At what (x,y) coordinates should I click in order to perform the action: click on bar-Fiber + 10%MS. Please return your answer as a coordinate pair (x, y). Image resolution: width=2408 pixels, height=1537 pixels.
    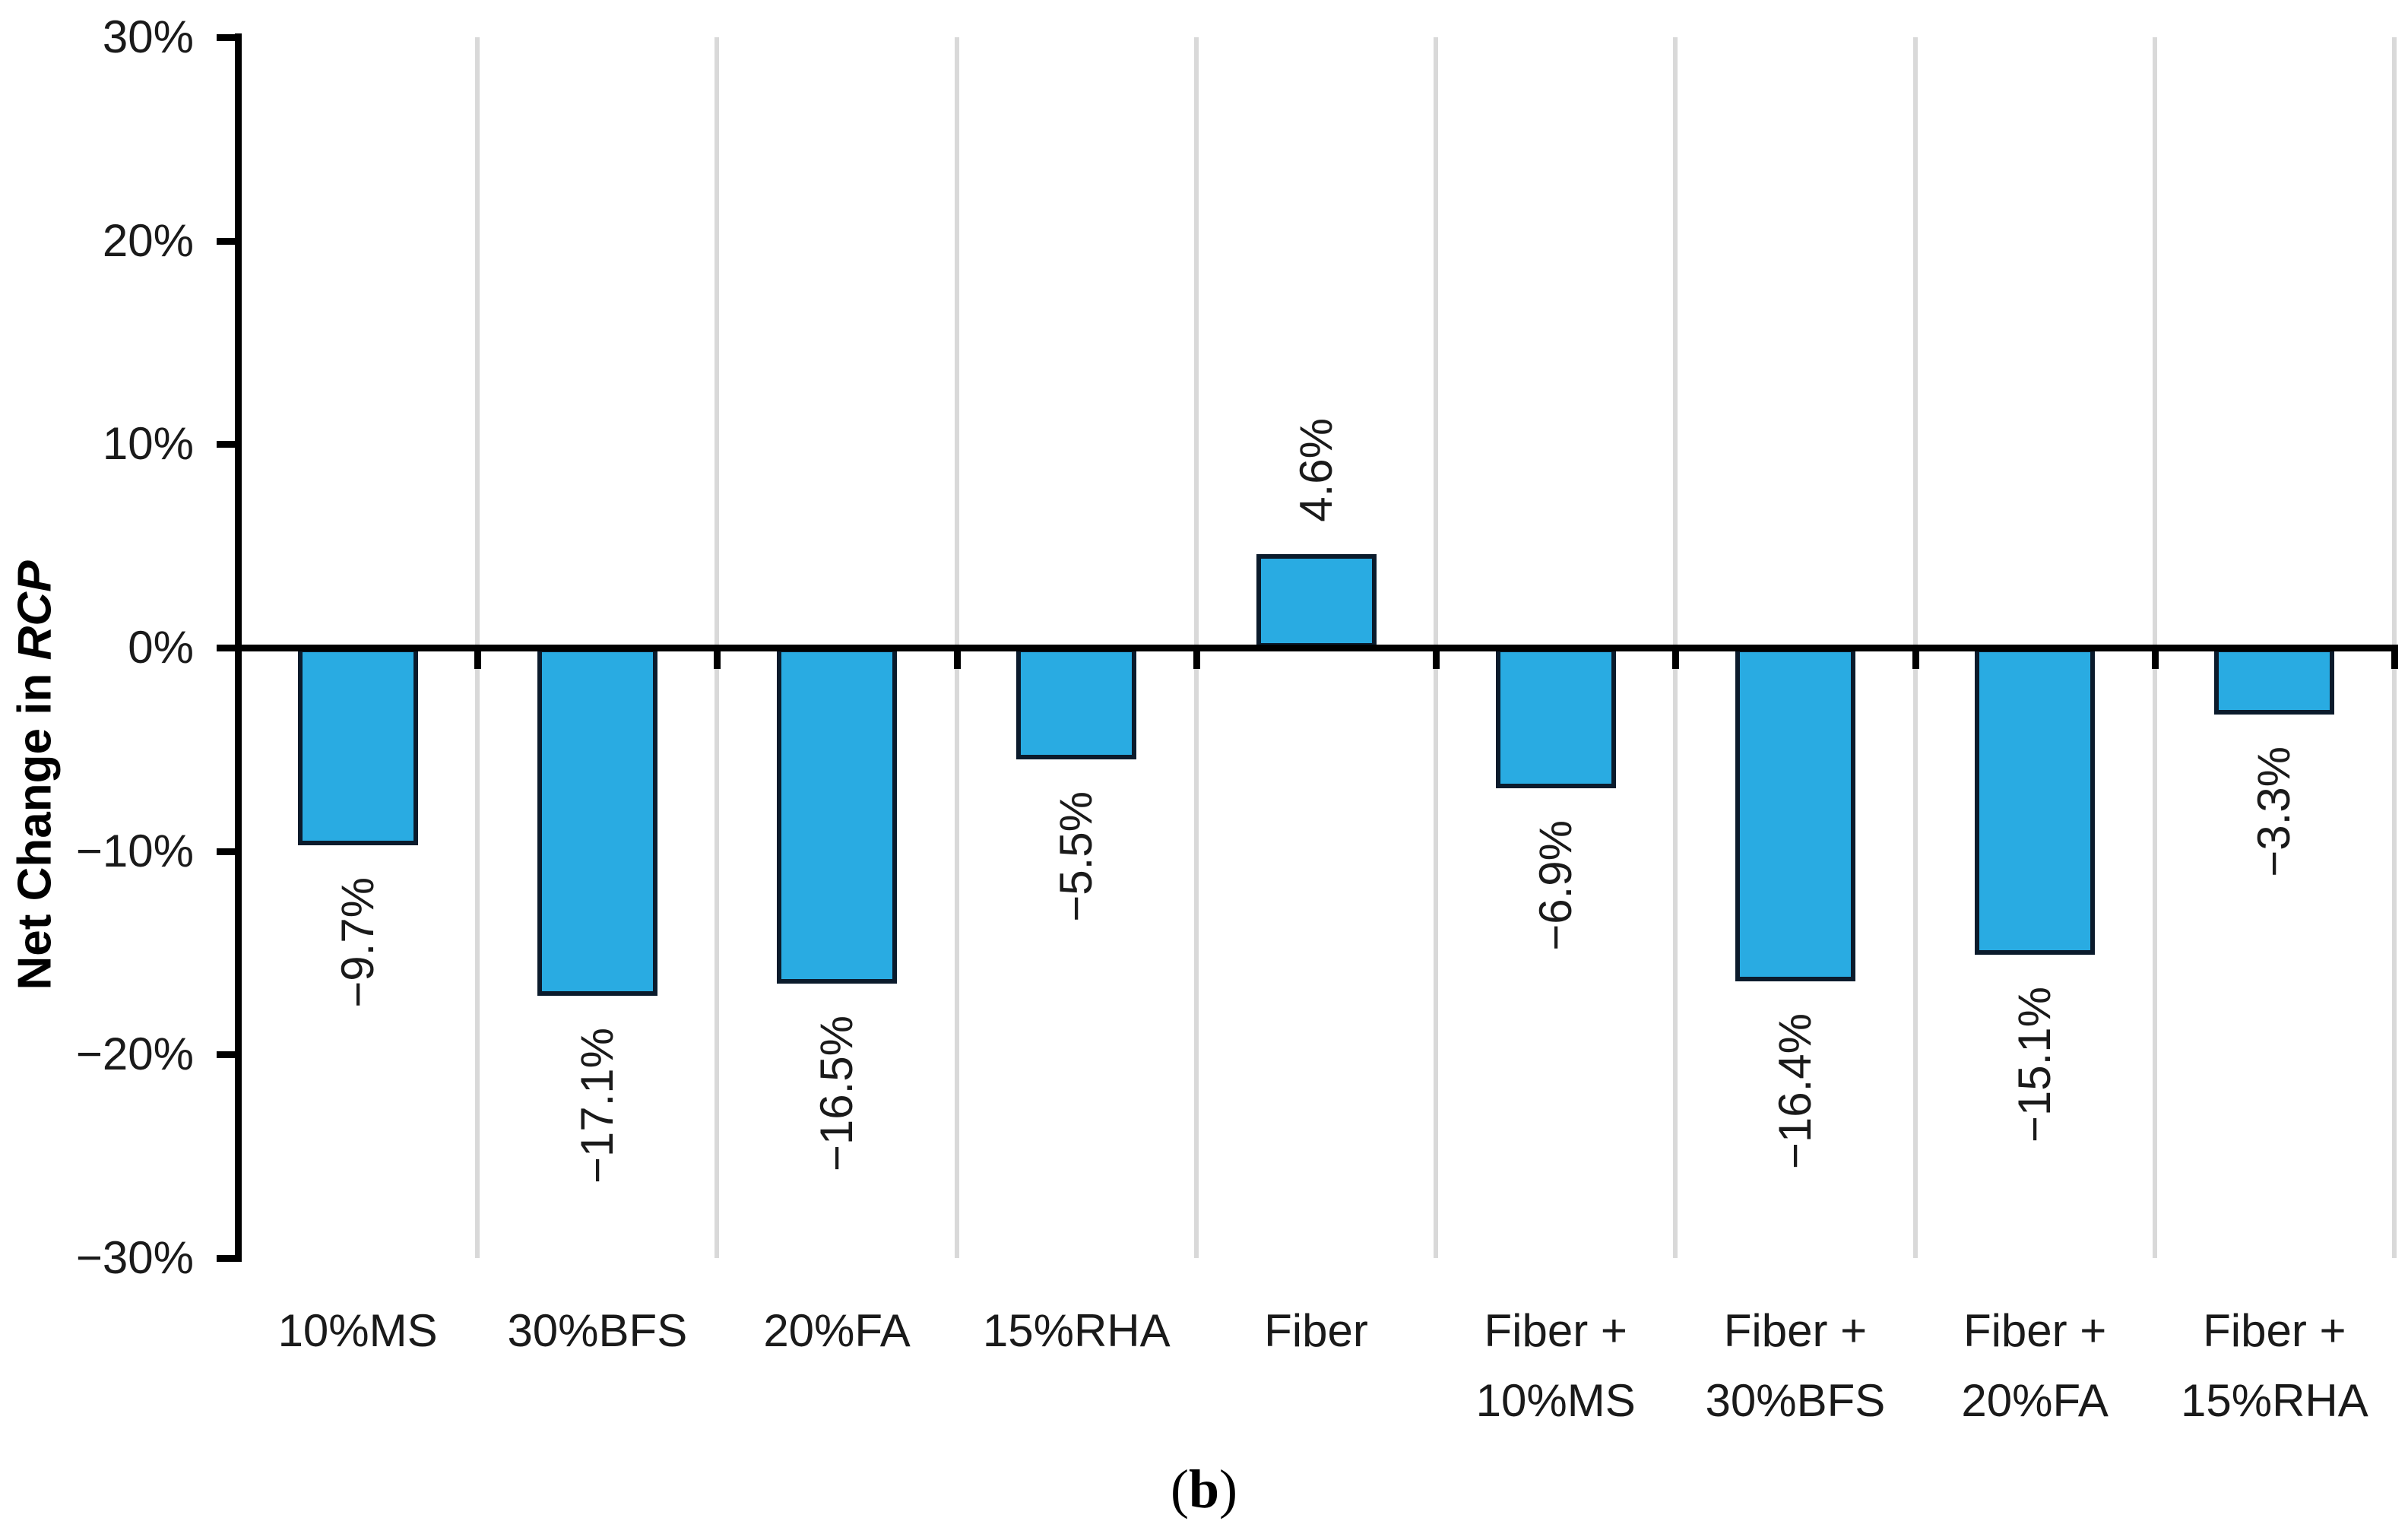
    Looking at the image, I should click on (1555, 718).